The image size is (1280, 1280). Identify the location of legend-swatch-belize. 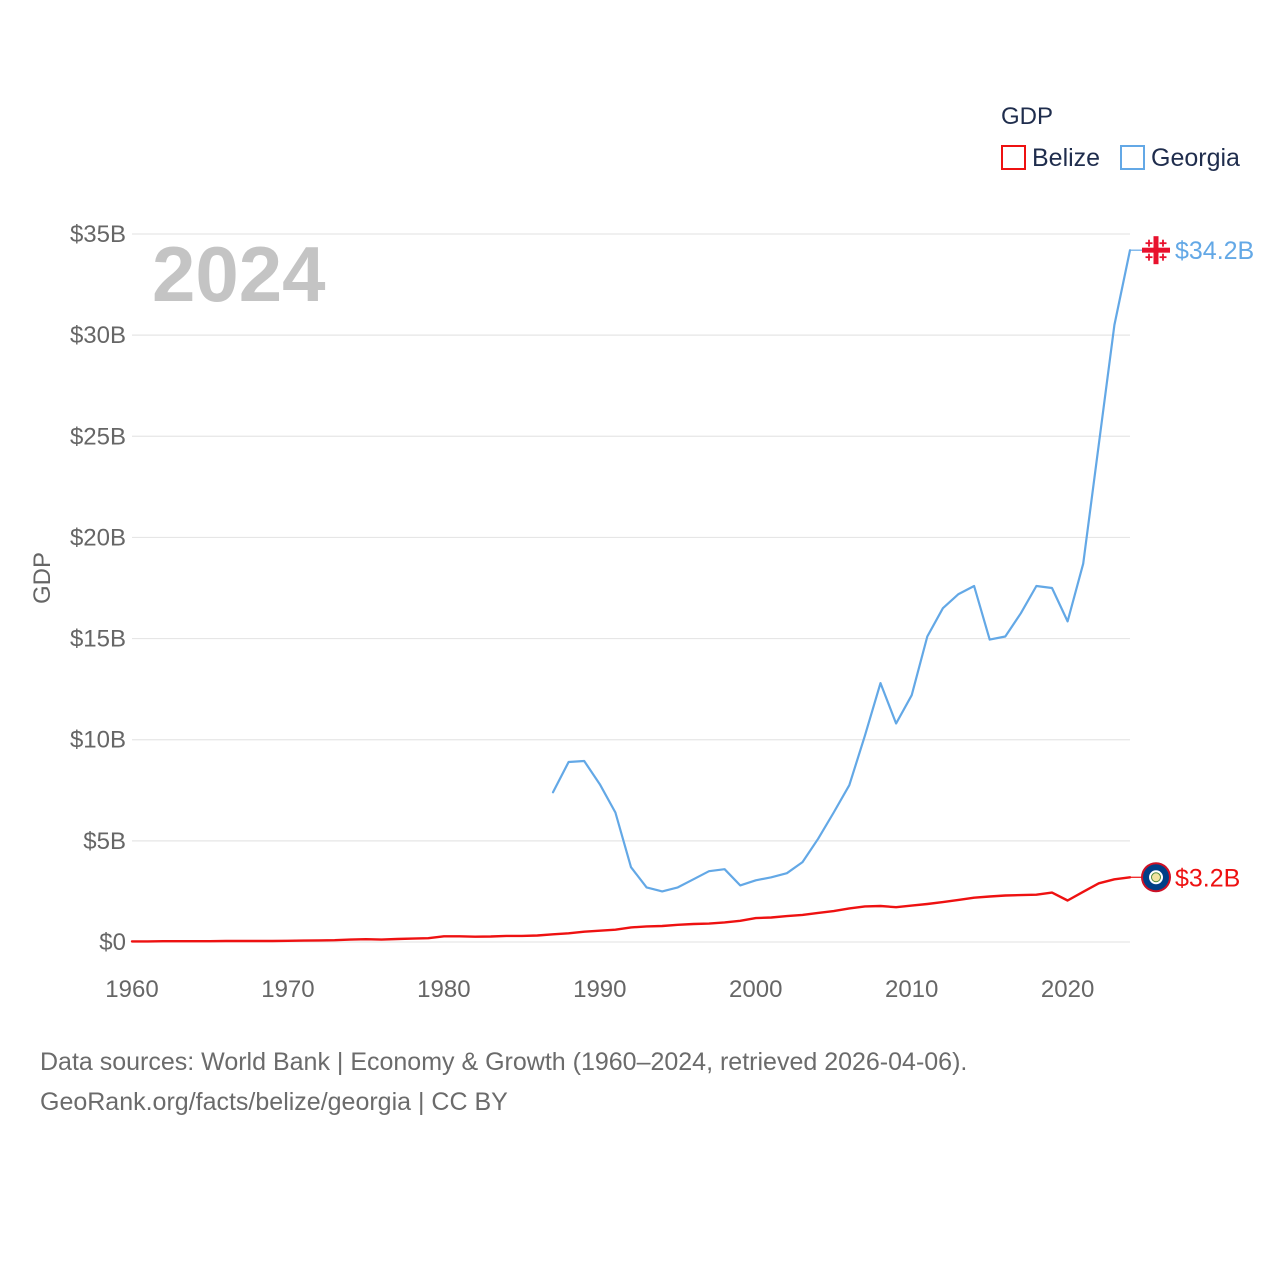
(1013, 157).